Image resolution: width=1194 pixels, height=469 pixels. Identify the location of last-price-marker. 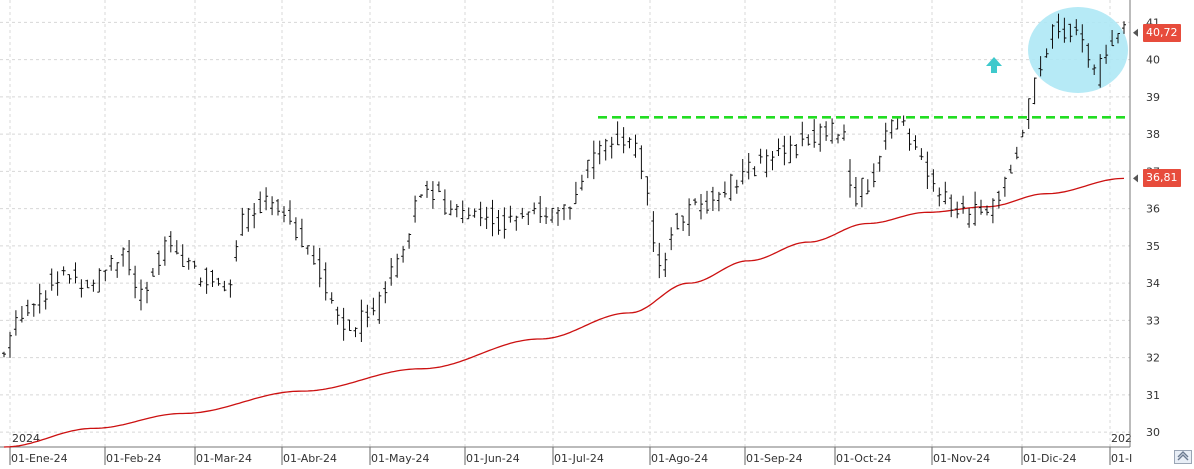
(1135, 32).